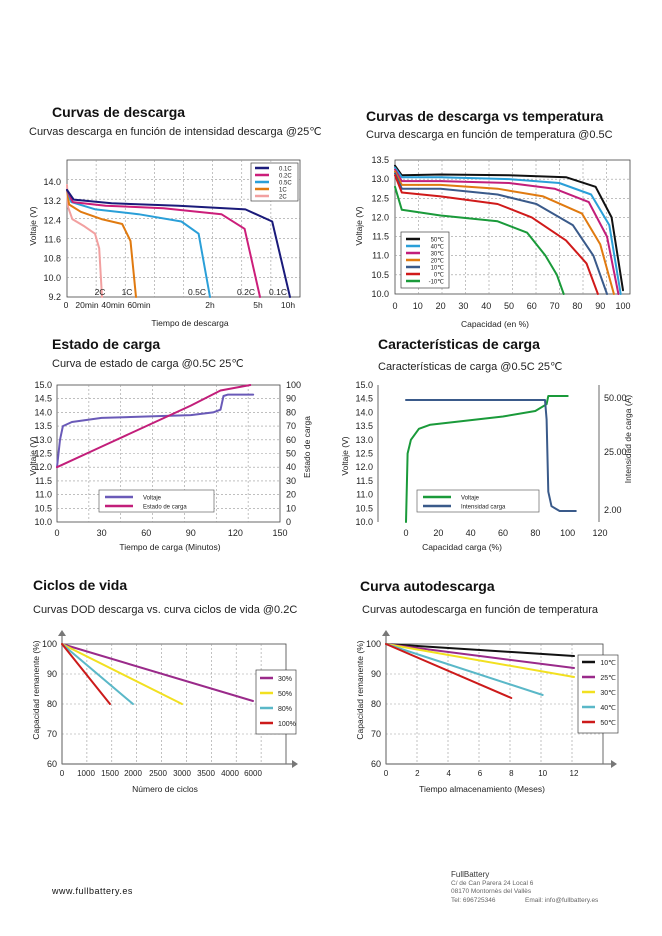  What do you see at coordinates (86, 773) in the screenshot?
I see `life-cycle-x-tick: 1000` at bounding box center [86, 773].